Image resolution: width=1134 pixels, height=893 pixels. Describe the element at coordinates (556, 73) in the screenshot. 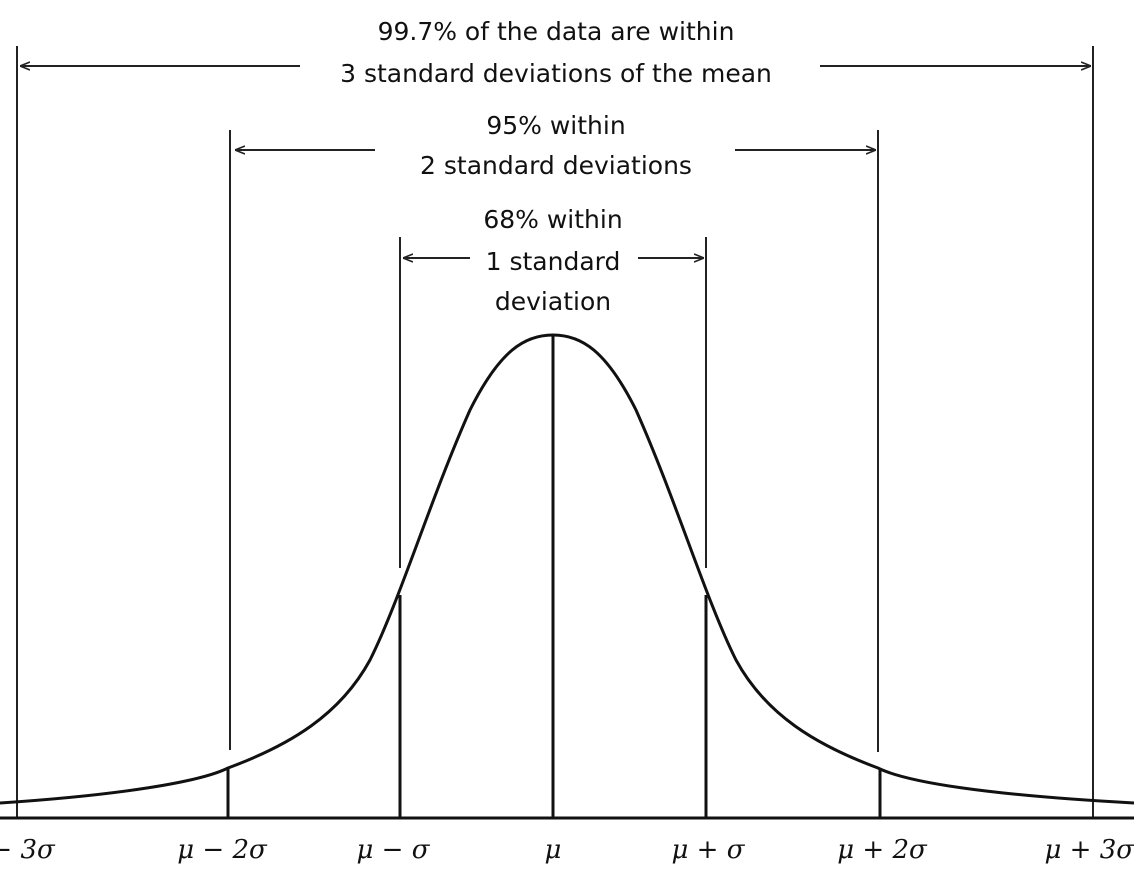

I see `annotation: 3 standard deviations of the mean` at that location.